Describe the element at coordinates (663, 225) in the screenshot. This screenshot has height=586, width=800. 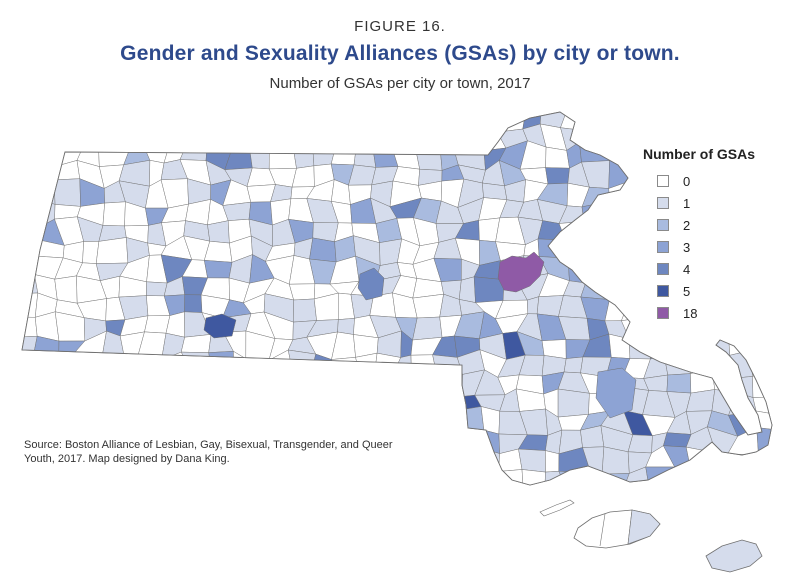
I see `legend-swatch` at that location.